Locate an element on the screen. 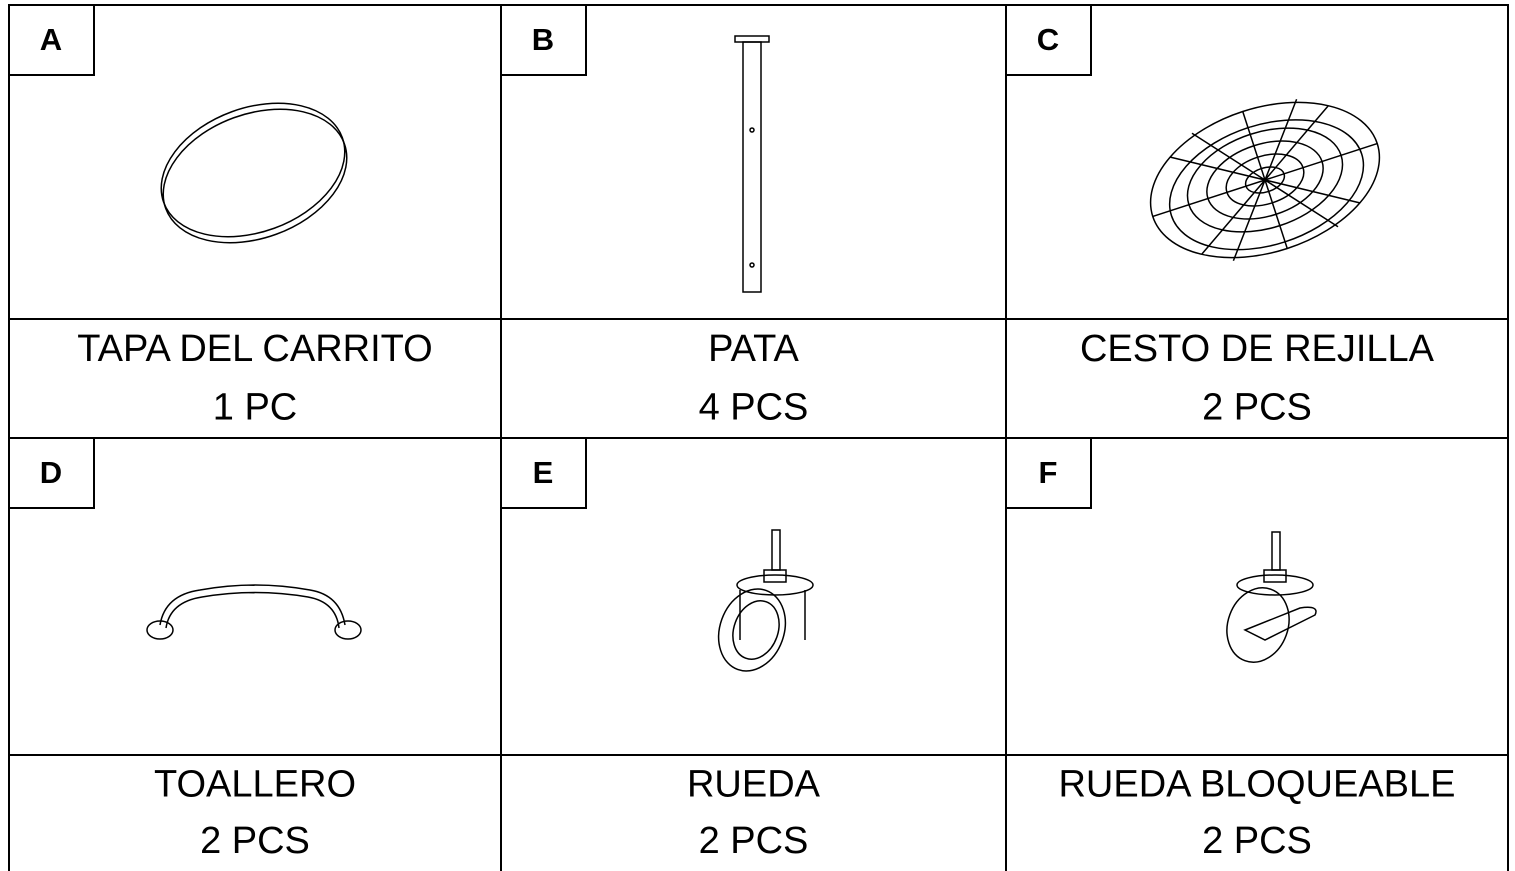 The height and width of the screenshot is (871, 1515). part-name: TAPA DEL CARRITO is located at coordinates (254, 349).